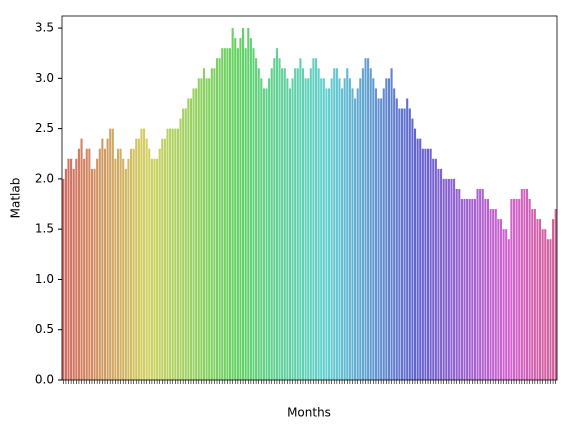 The width and height of the screenshot is (579, 436). I want to click on y-tick-label: 2.0, so click(44, 178).